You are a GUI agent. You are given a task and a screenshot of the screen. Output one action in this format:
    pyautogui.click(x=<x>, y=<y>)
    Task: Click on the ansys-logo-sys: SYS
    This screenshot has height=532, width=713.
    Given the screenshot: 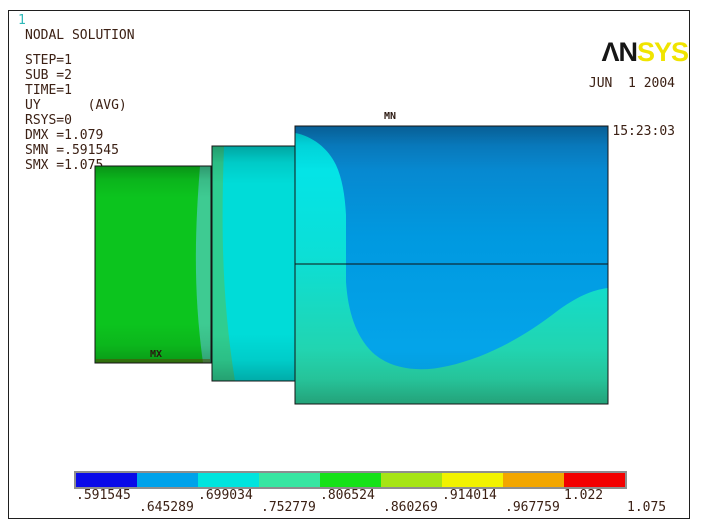 What is the action you would take?
    pyautogui.click(x=662, y=52)
    